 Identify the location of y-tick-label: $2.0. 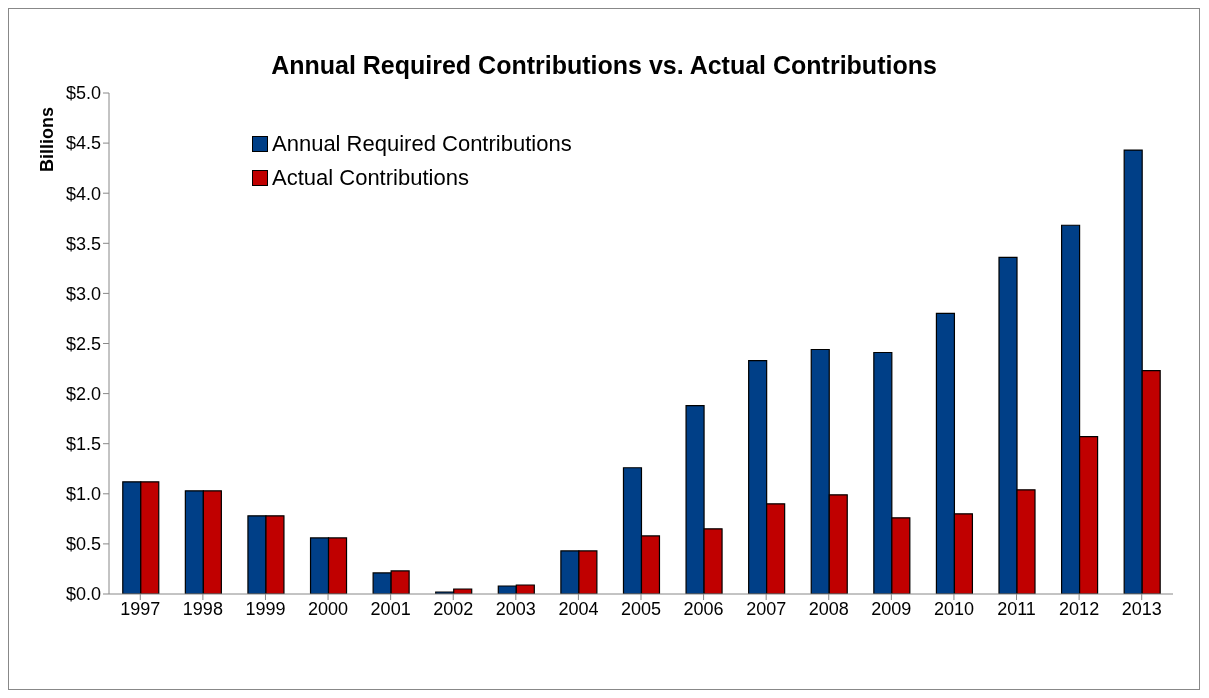
(83, 393).